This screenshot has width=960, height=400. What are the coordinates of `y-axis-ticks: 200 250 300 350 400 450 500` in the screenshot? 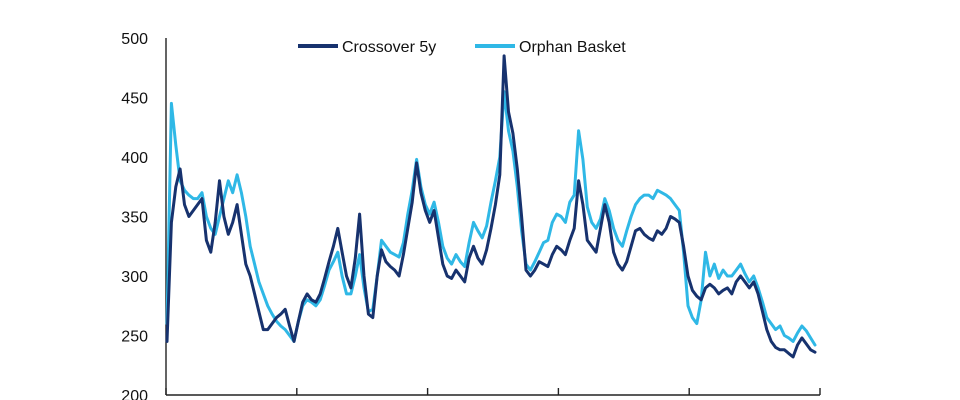 It's located at (134, 215).